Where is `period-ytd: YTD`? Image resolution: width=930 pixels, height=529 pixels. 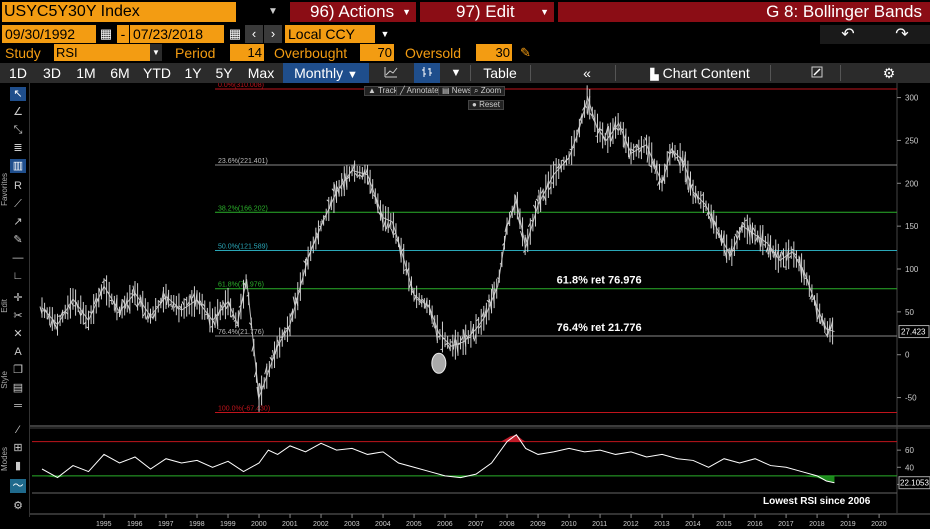
period-ytd: YTD is located at coordinates (157, 73).